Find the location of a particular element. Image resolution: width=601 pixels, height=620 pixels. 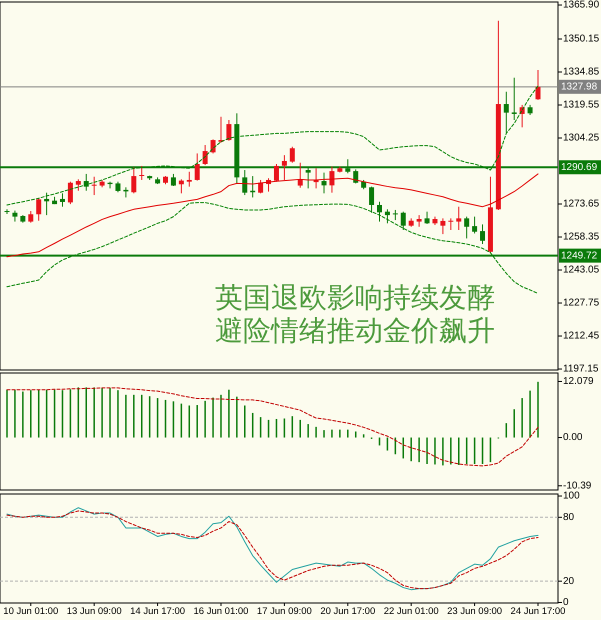

y-tick-label: 12.079 is located at coordinates (578, 382).